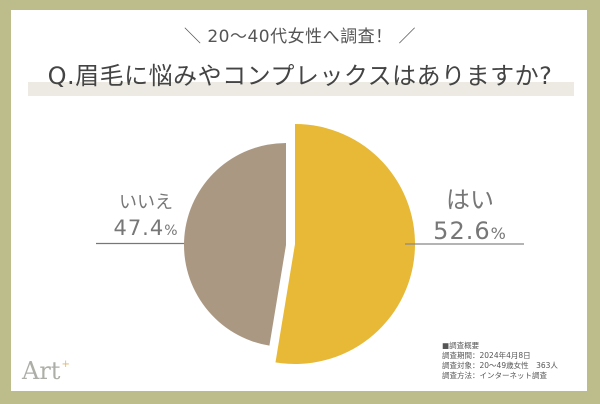  Describe the element at coordinates (301, 89) in the screenshot. I see `title-highlight` at that location.